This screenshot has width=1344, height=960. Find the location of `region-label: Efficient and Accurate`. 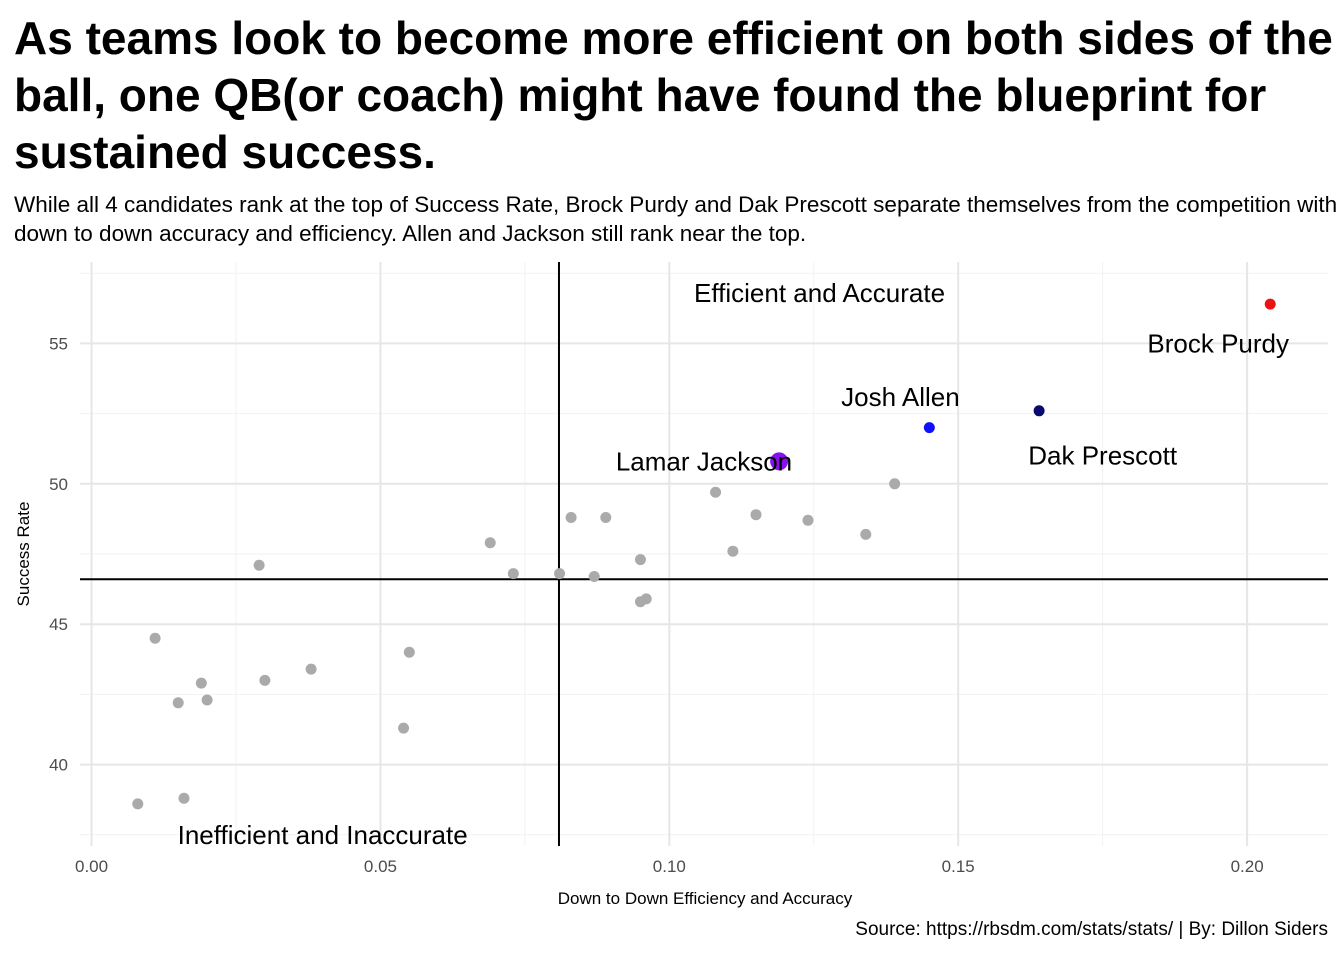

region-label: Efficient and Accurate is located at coordinates (819, 293).